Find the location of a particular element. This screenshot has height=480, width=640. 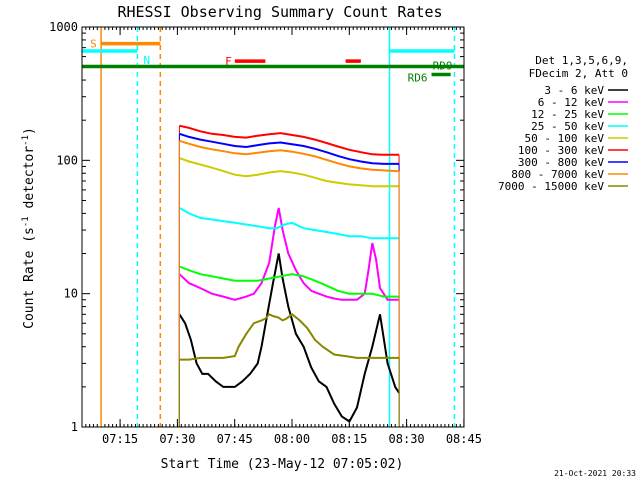

x-tick-label: 07:45 is located at coordinates (235, 439).